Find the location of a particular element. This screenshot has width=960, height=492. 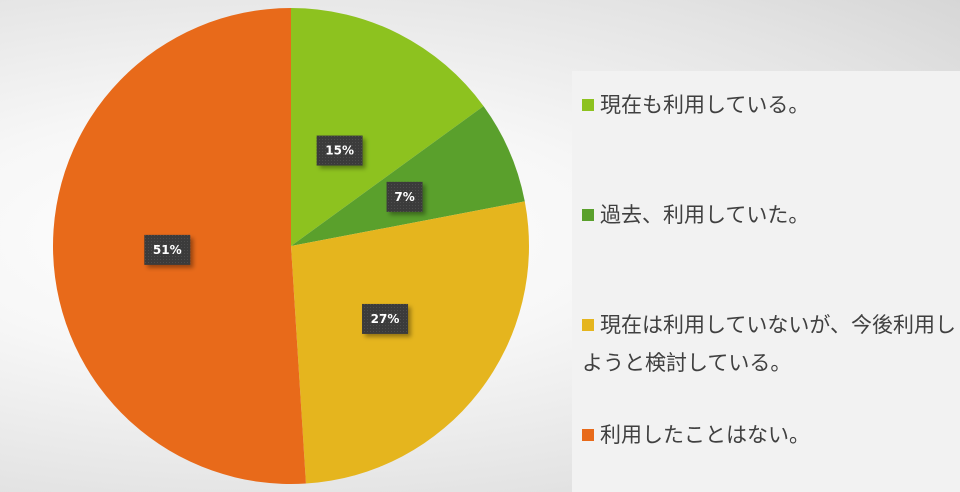

data-label-1: 15% is located at coordinates (339, 150).